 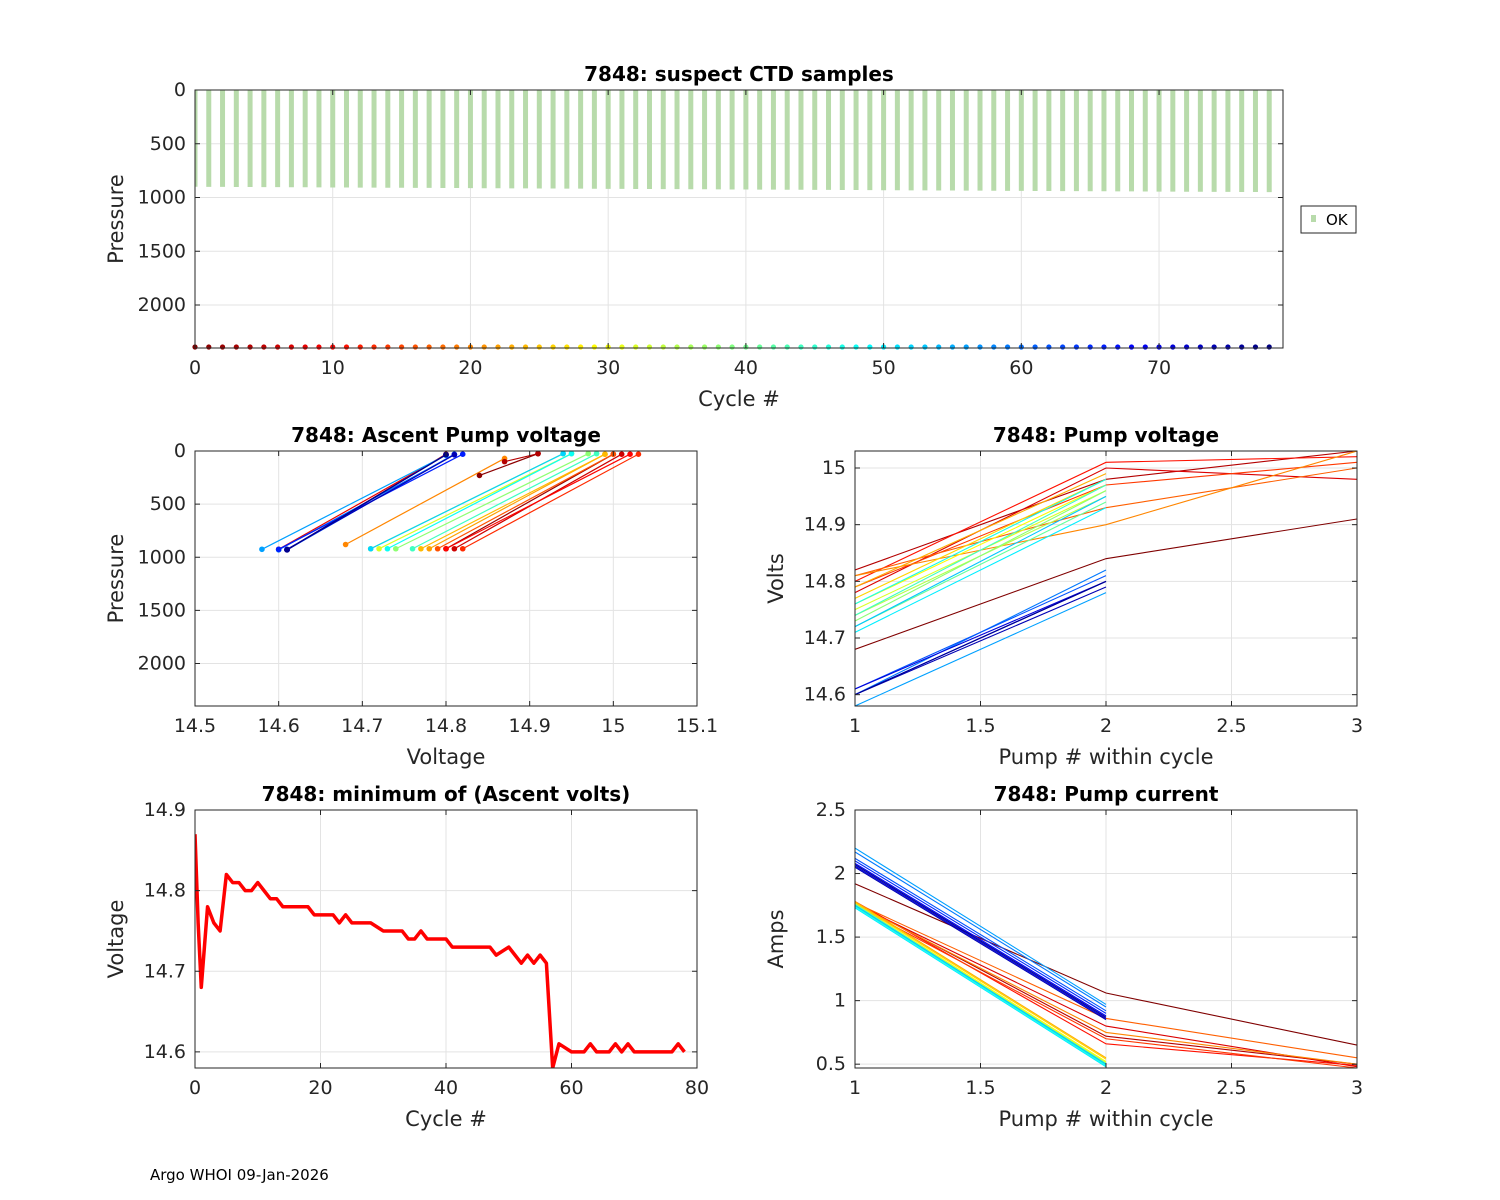 I want to click on ctd-xtick-label: 40, so click(x=746, y=368).